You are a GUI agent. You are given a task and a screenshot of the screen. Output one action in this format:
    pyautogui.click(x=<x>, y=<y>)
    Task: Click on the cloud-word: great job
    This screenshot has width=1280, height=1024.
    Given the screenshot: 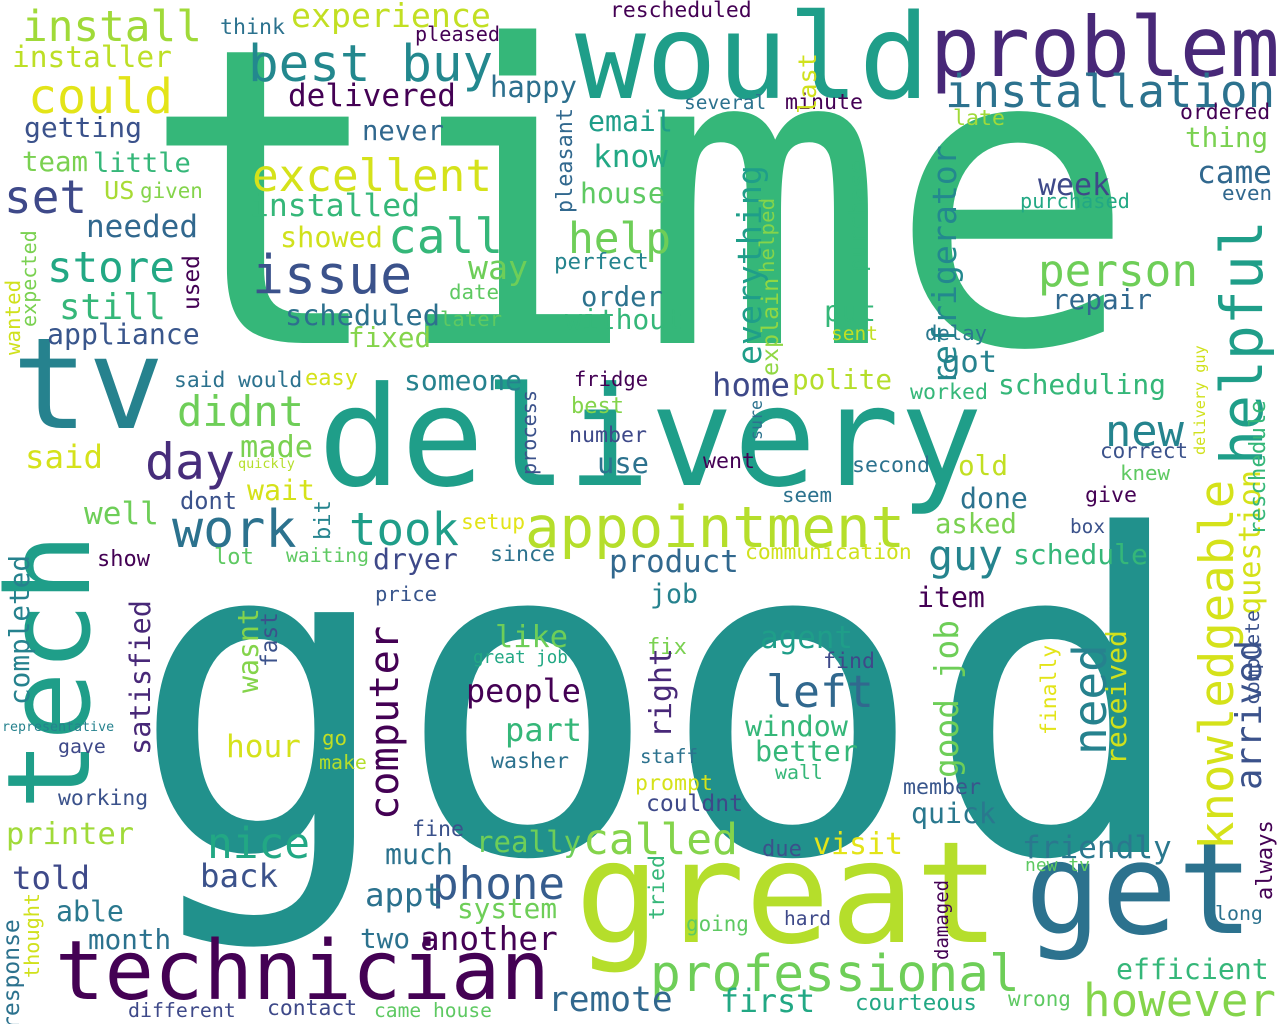 What is the action you would take?
    pyautogui.click(x=520, y=658)
    